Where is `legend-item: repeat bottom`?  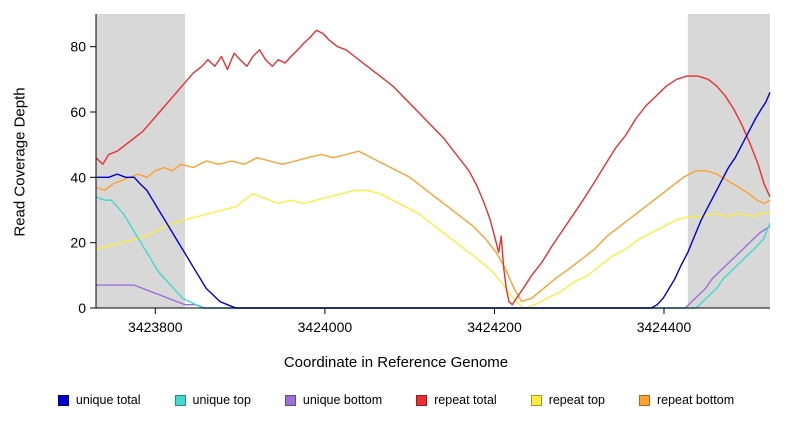 legend-item: repeat bottom is located at coordinates (686, 400).